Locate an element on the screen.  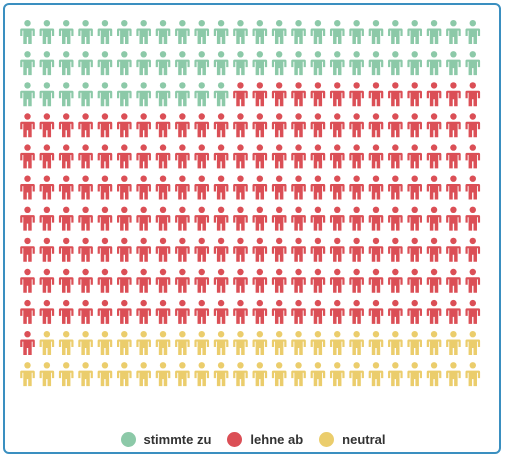
legend-item-lehne-ab: lehne ab is located at coordinates (265, 439).